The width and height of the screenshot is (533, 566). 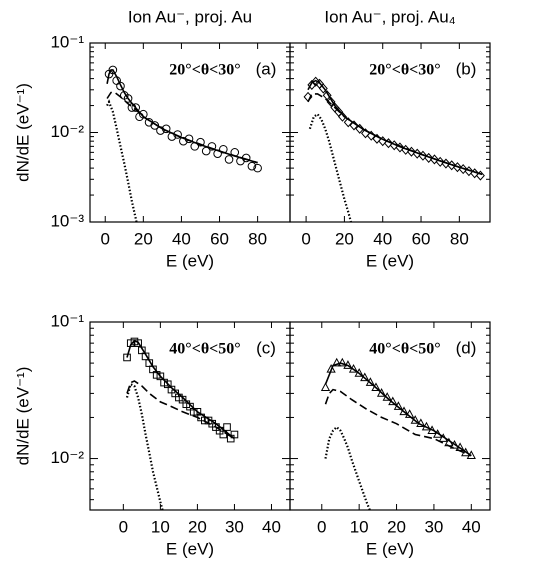 I want to click on panel-label: (a), so click(x=266, y=68).